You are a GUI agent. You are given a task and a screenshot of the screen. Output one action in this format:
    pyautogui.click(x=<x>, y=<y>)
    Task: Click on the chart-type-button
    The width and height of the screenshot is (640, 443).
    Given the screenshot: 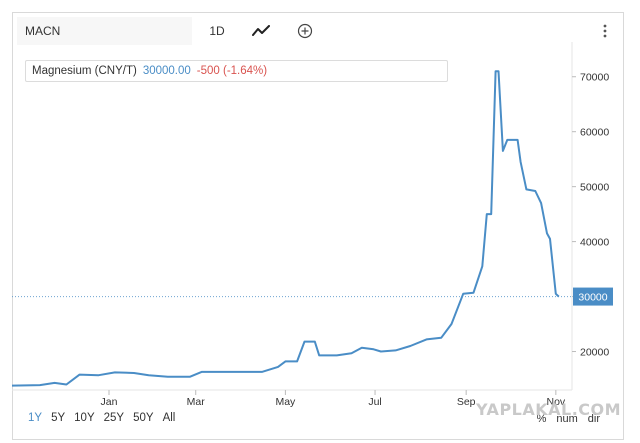 What is the action you would take?
    pyautogui.click(x=261, y=31)
    